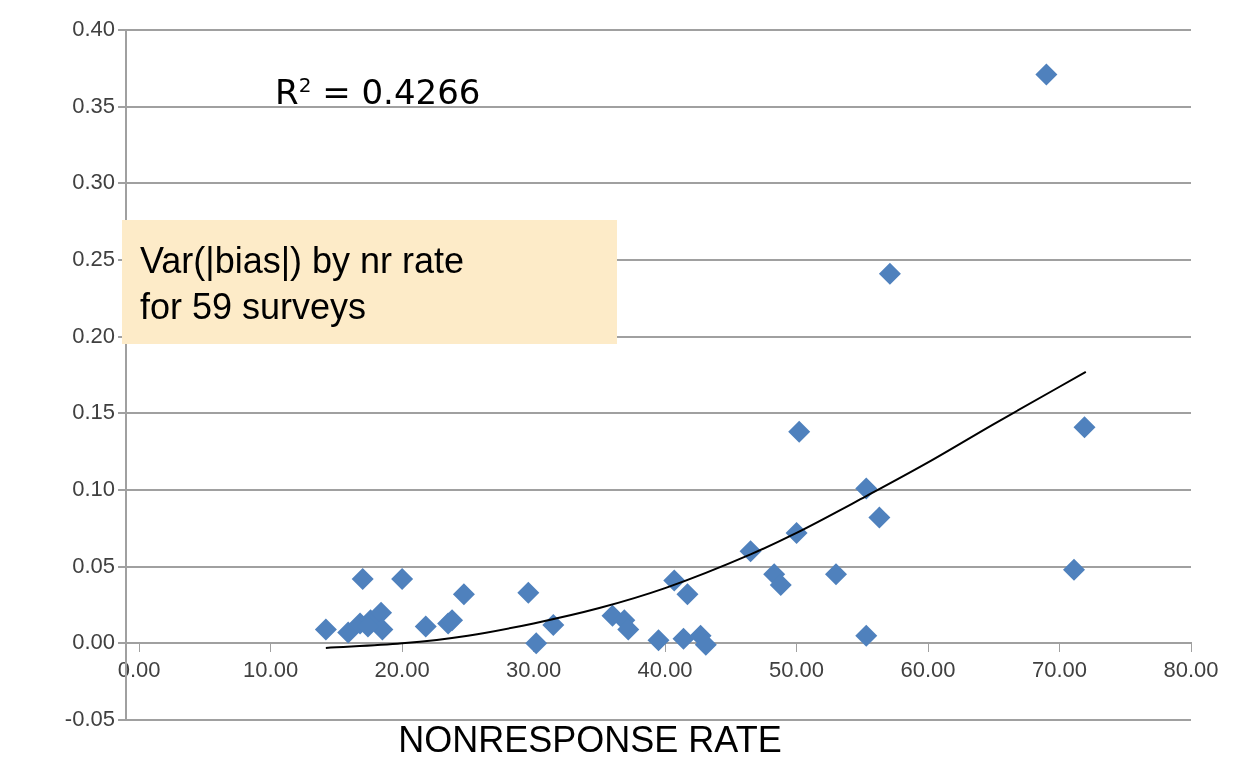  Describe the element at coordinates (534, 669) in the screenshot. I see `x-tick-label: 30.00` at that location.